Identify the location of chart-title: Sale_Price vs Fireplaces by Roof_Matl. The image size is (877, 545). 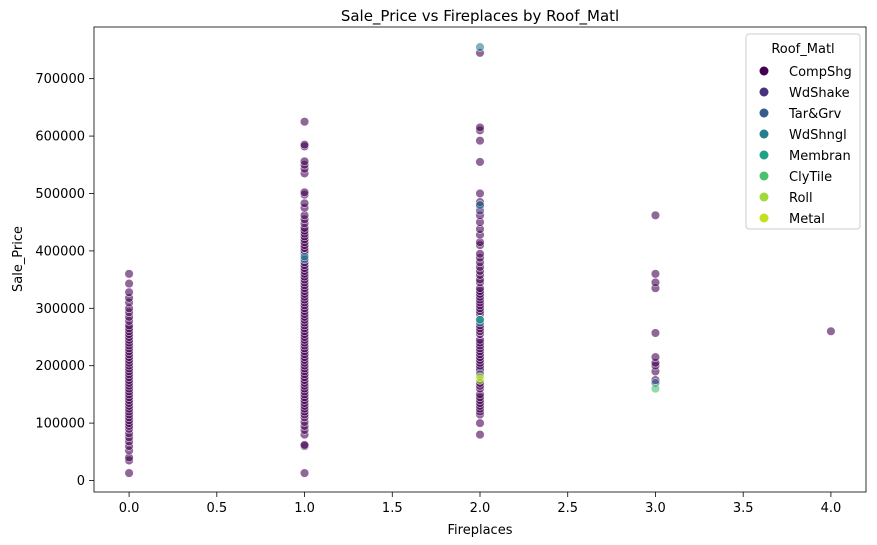
(480, 16).